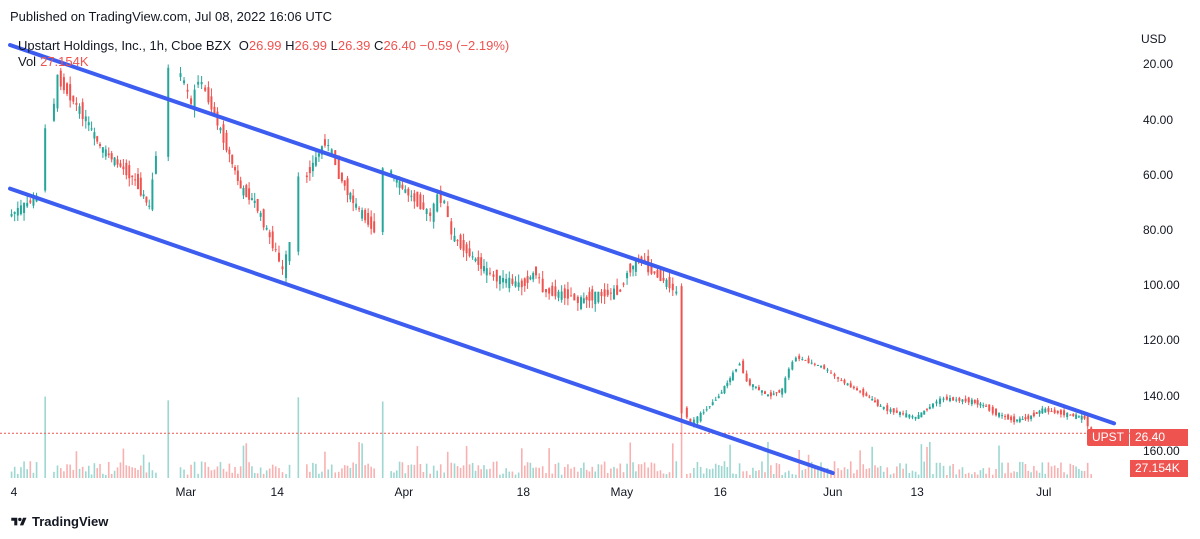 The image size is (1200, 539). Describe the element at coordinates (59, 521) in the screenshot. I see `tradingview-brand: TradingView` at that location.